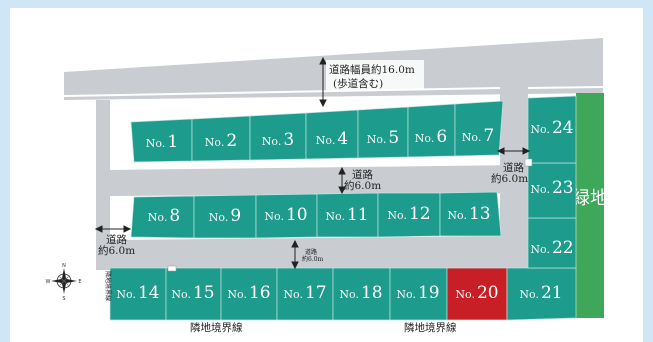 Image resolution: width=653 pixels, height=342 pixels. I want to click on lot-label-number: 2, so click(231, 141).